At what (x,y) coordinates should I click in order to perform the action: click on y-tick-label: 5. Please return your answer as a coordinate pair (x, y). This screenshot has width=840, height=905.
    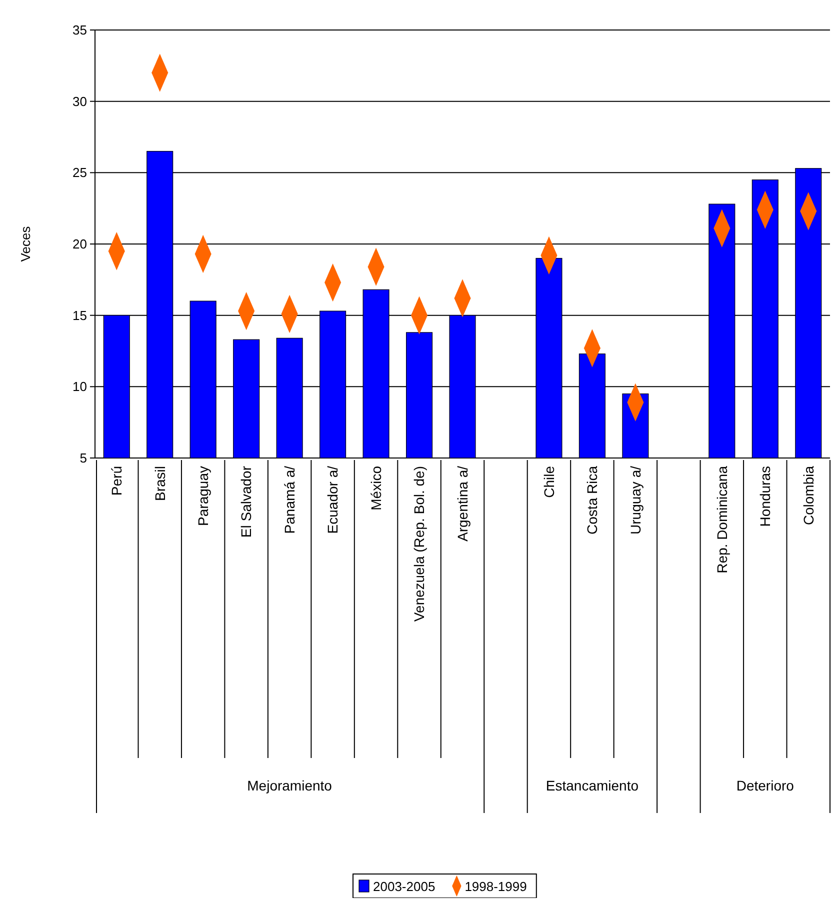
    Looking at the image, I should click on (83, 458).